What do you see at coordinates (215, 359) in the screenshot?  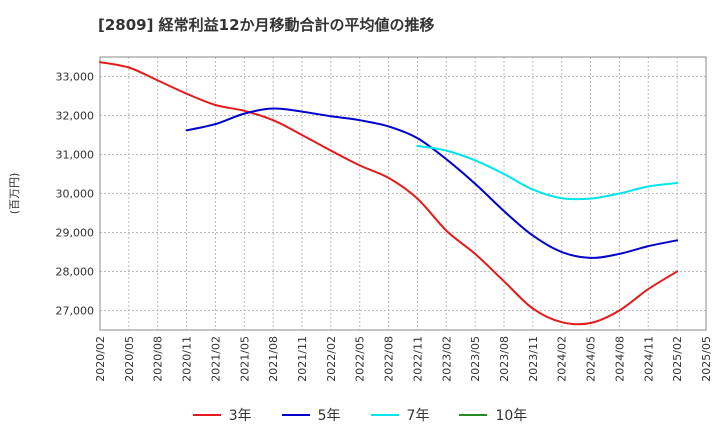 I see `x-tick-label: 2021/02` at bounding box center [215, 359].